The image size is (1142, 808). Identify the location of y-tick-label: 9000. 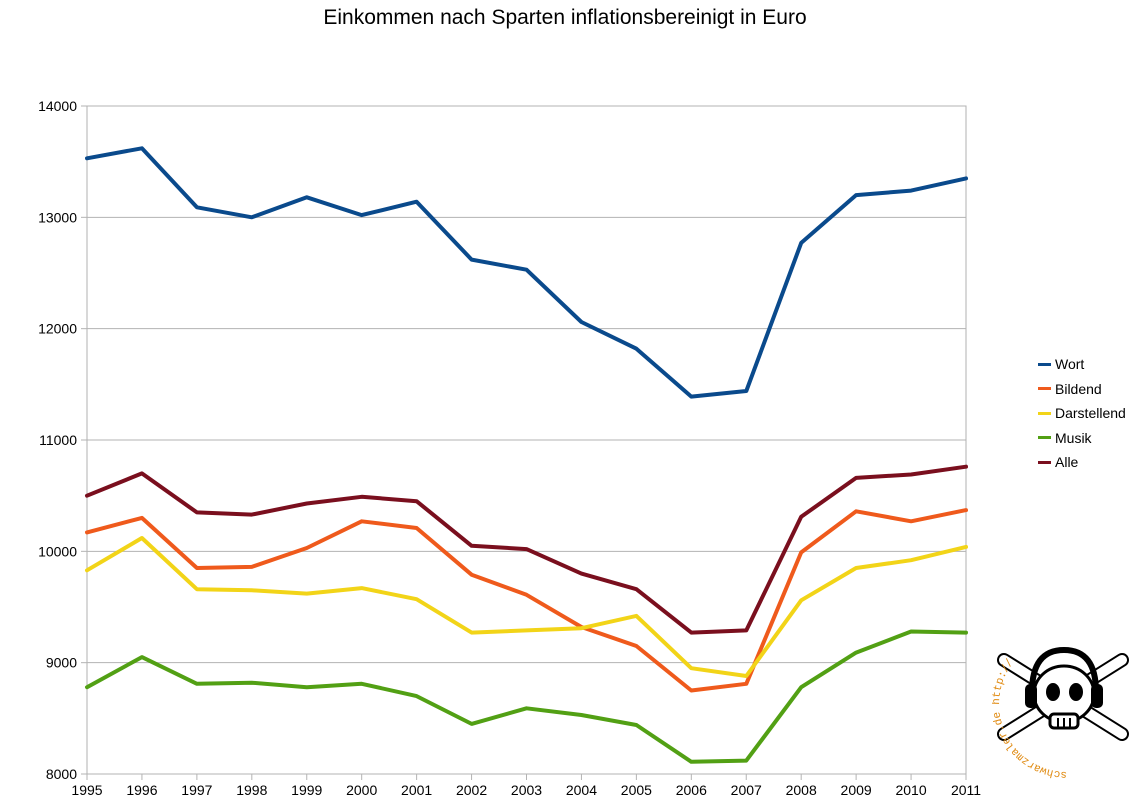
(61, 663).